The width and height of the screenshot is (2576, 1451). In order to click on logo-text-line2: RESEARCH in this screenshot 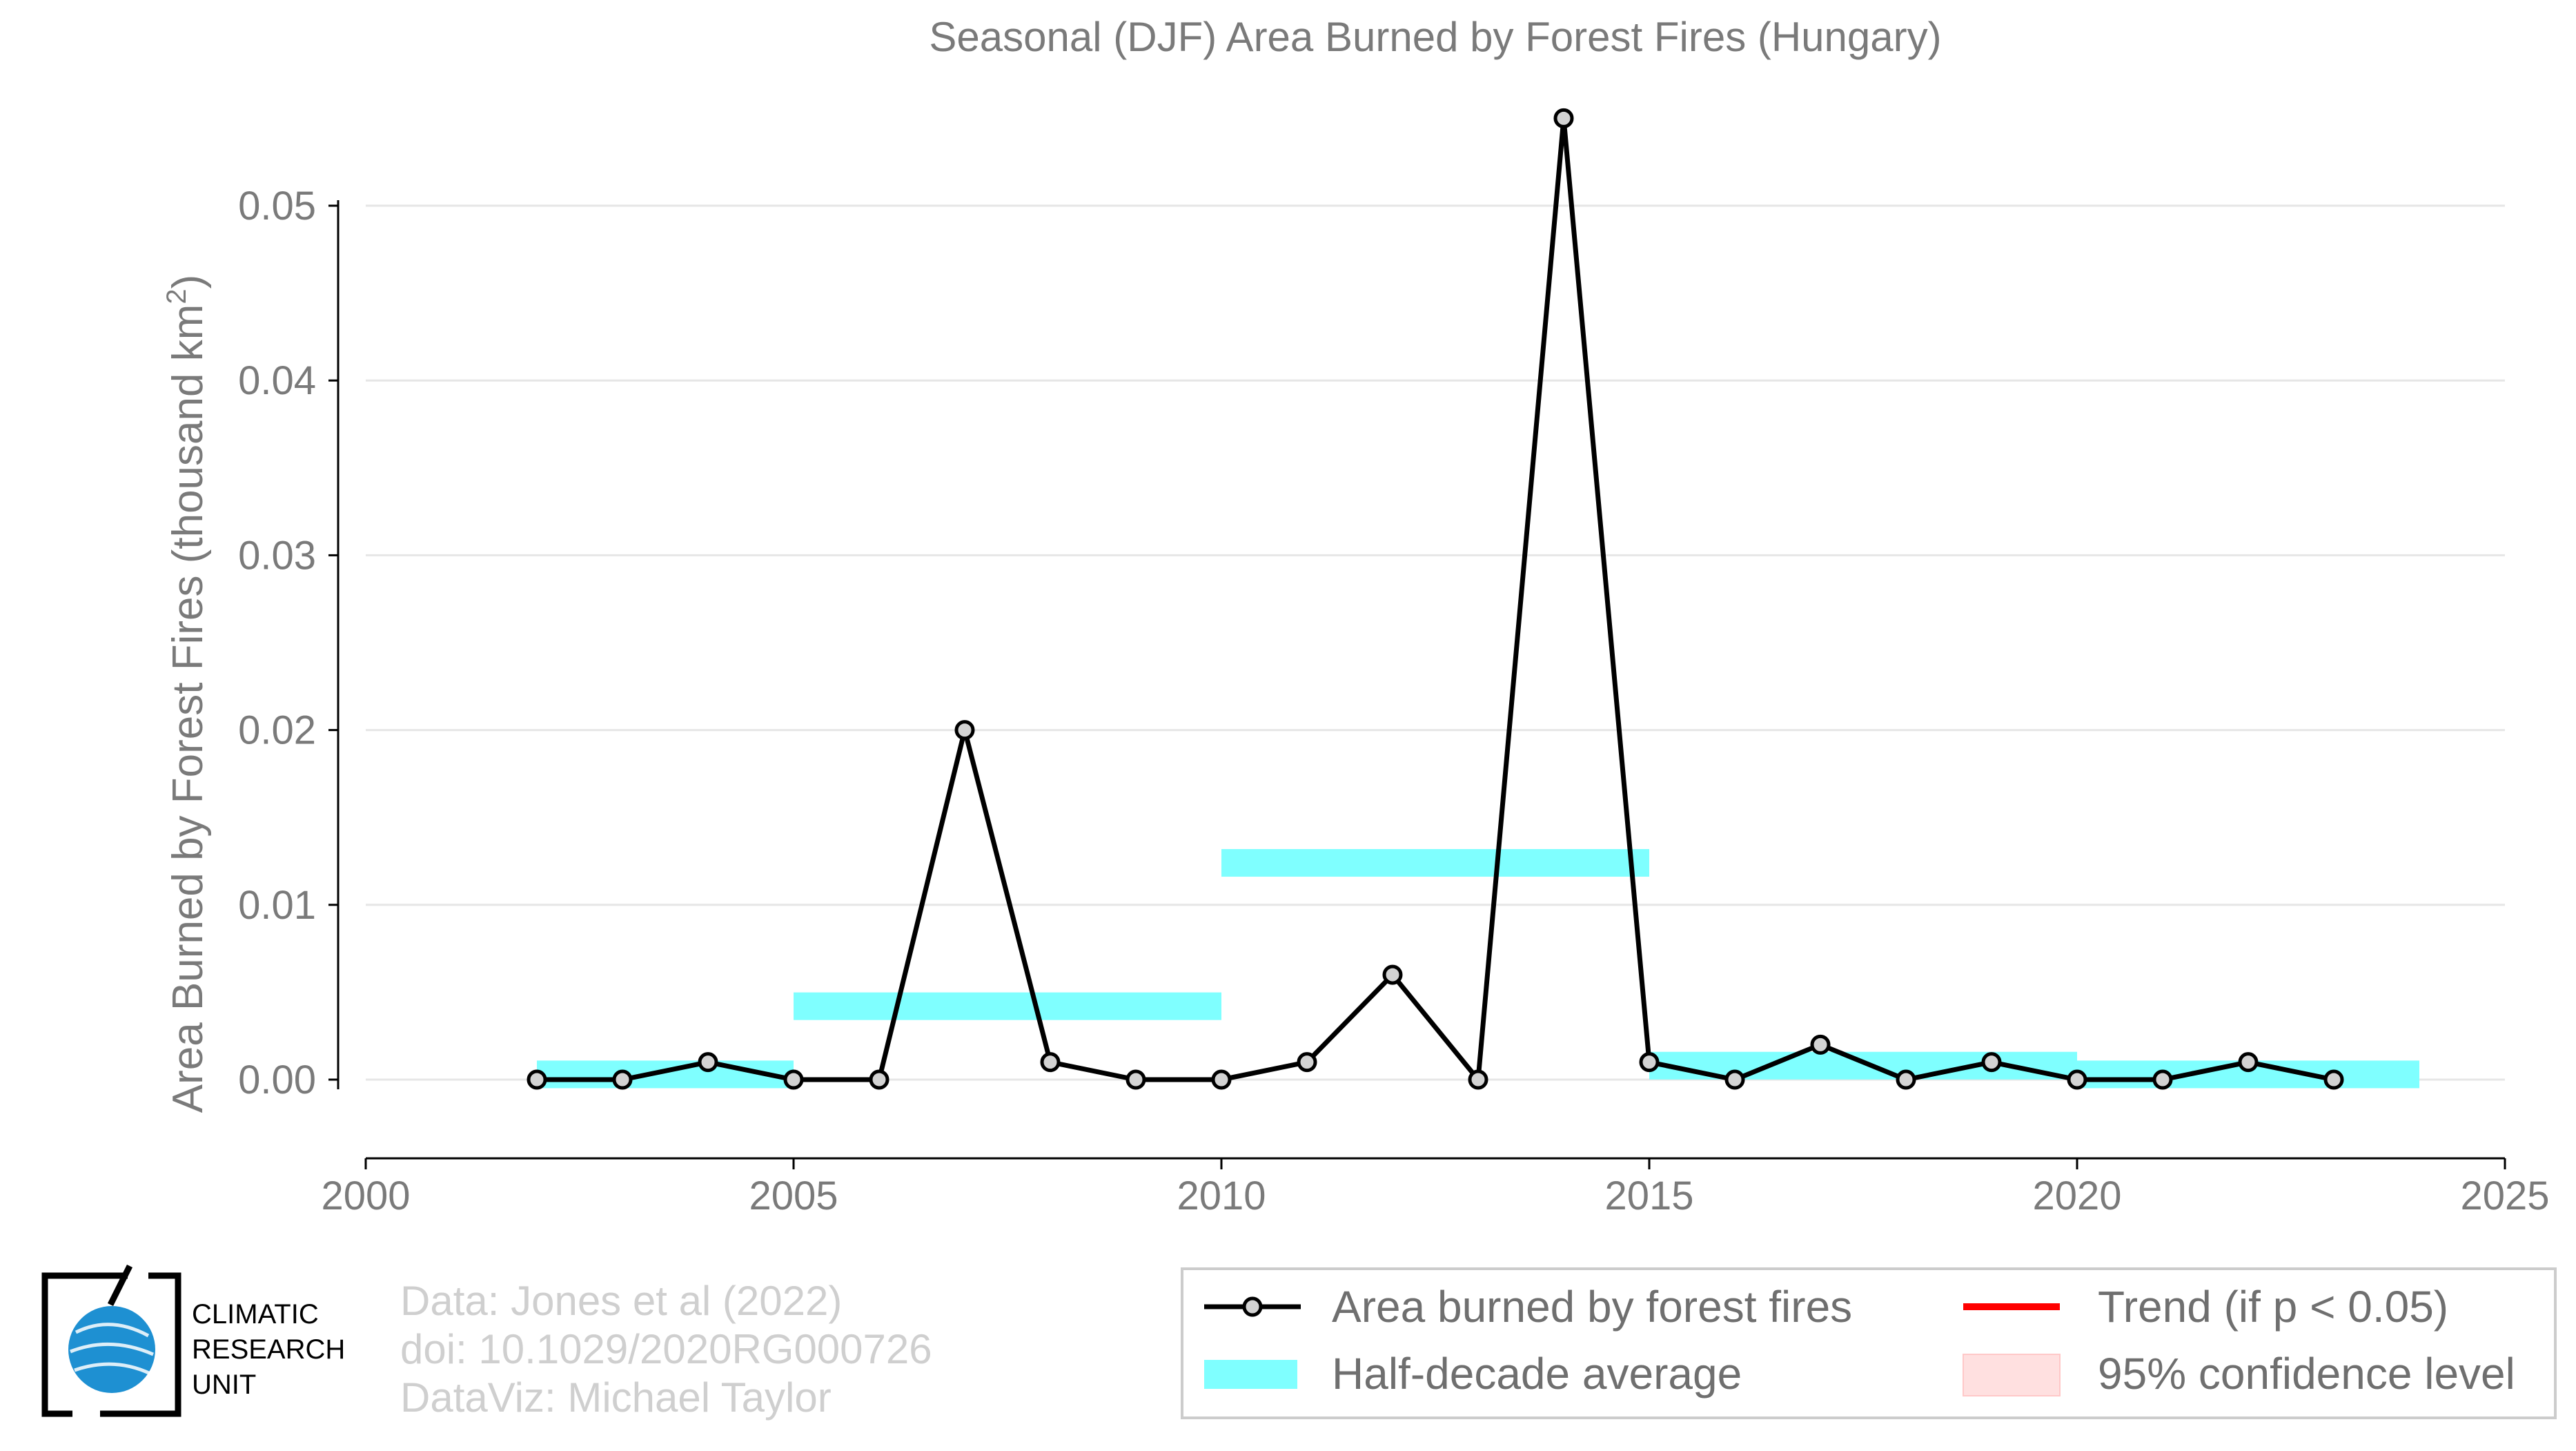, I will do `click(268, 1349)`.